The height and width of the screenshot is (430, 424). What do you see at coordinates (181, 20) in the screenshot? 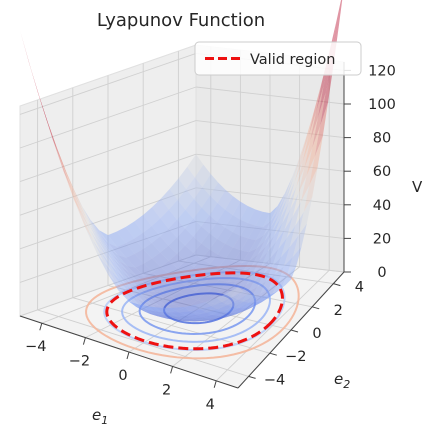
I see `chart-title: Lyapunov Function` at bounding box center [181, 20].